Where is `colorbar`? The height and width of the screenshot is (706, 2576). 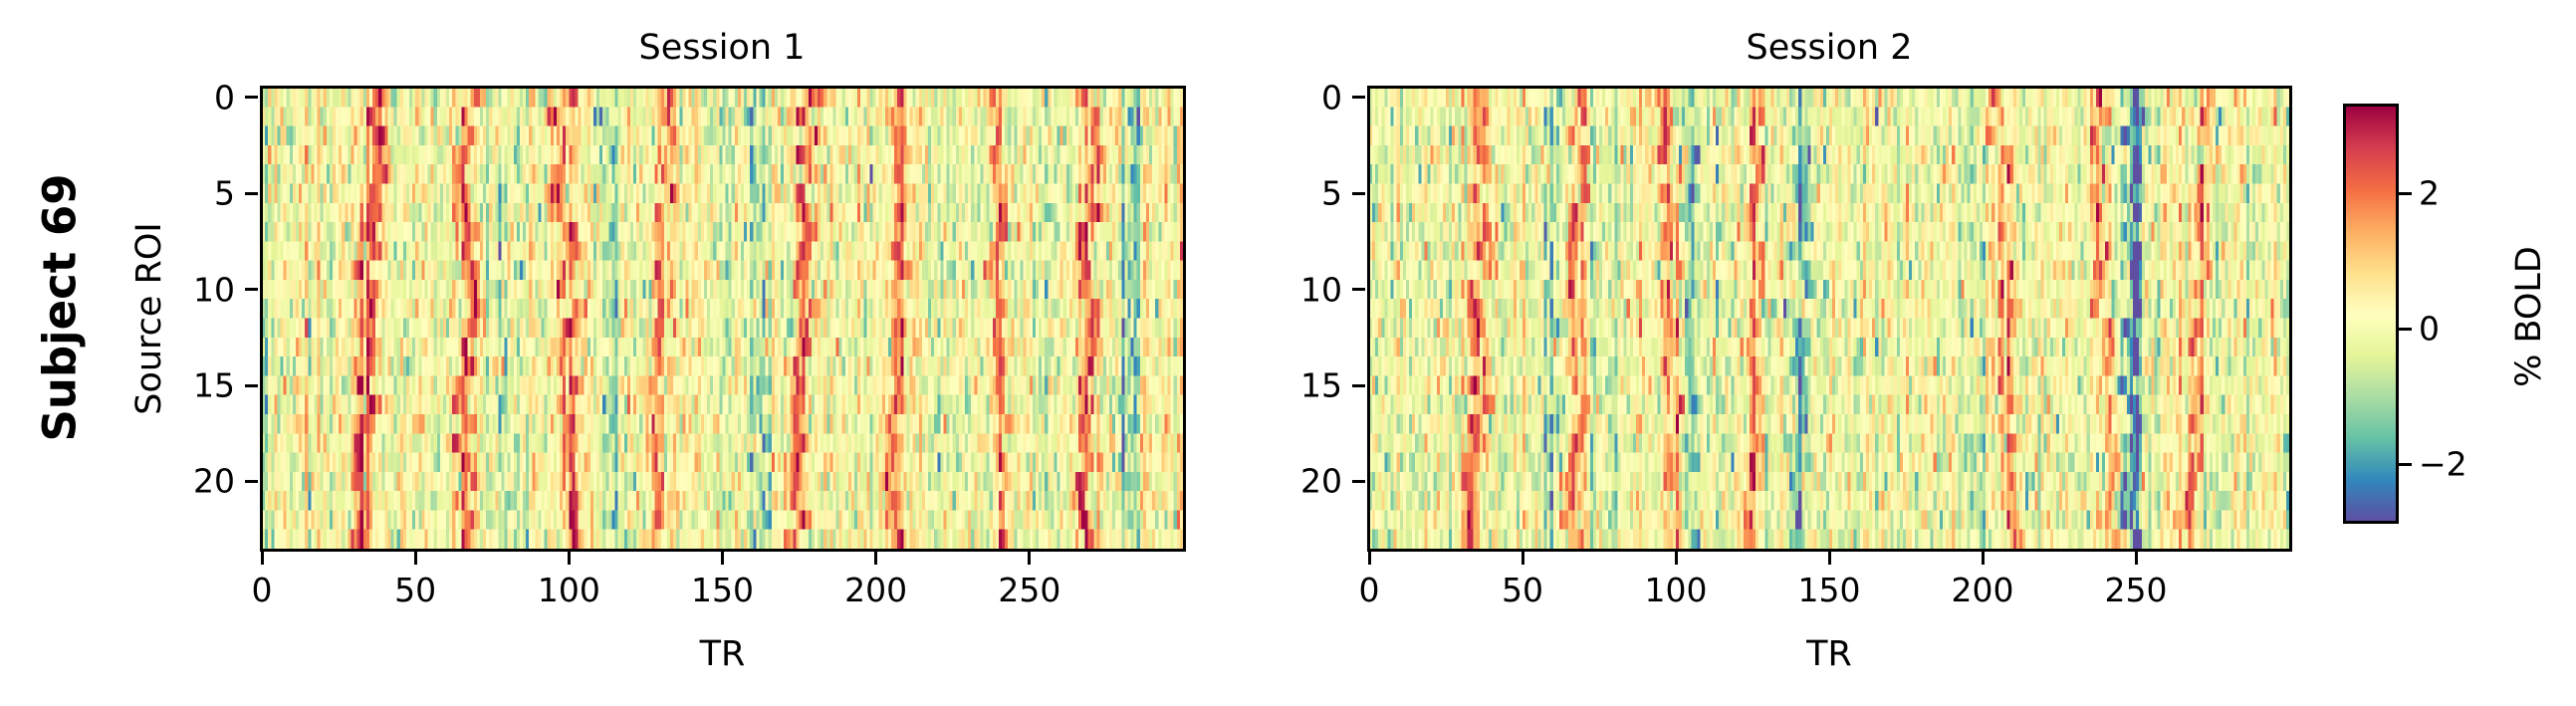
colorbar is located at coordinates (2371, 314).